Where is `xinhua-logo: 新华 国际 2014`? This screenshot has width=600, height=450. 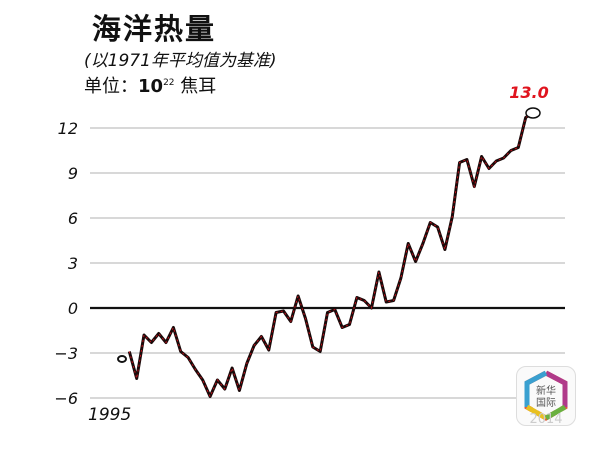
xinhua-logo: 新华 国际 2014 is located at coordinates (546, 396).